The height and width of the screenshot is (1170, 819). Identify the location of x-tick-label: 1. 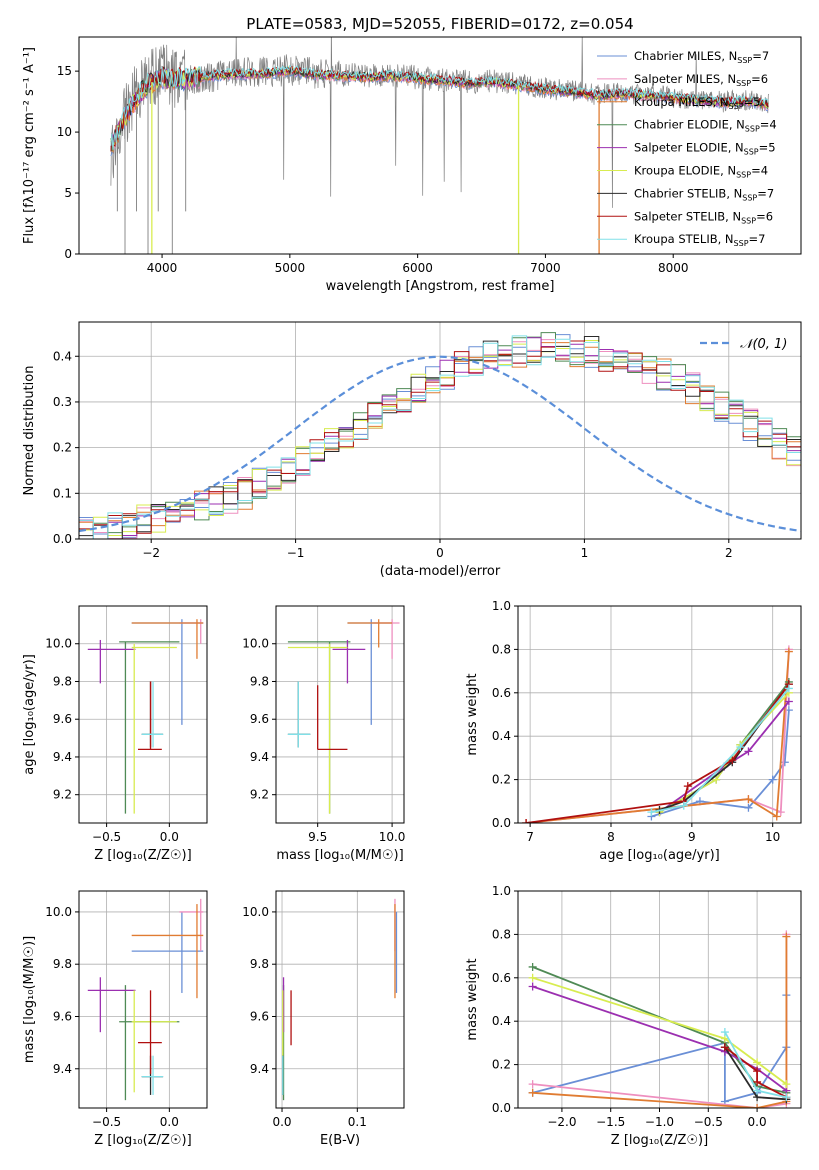
(585, 553).